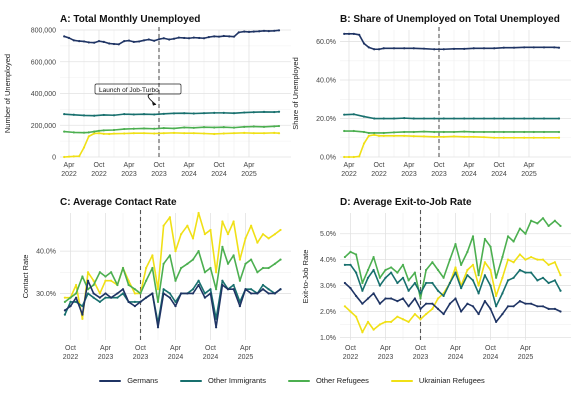 This screenshot has height=408, width=584. What do you see at coordinates (453, 293) in the screenshot?
I see `series-line-ukrainian-refugees` at bounding box center [453, 293].